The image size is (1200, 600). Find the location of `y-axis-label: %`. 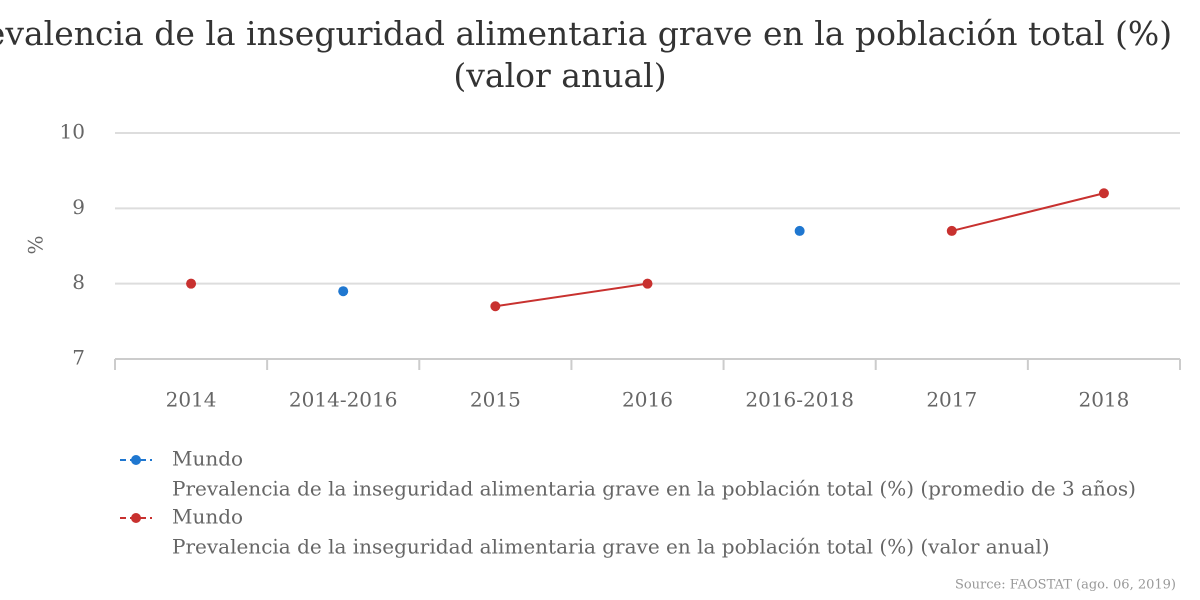

y-axis-label: % is located at coordinates (36, 244).